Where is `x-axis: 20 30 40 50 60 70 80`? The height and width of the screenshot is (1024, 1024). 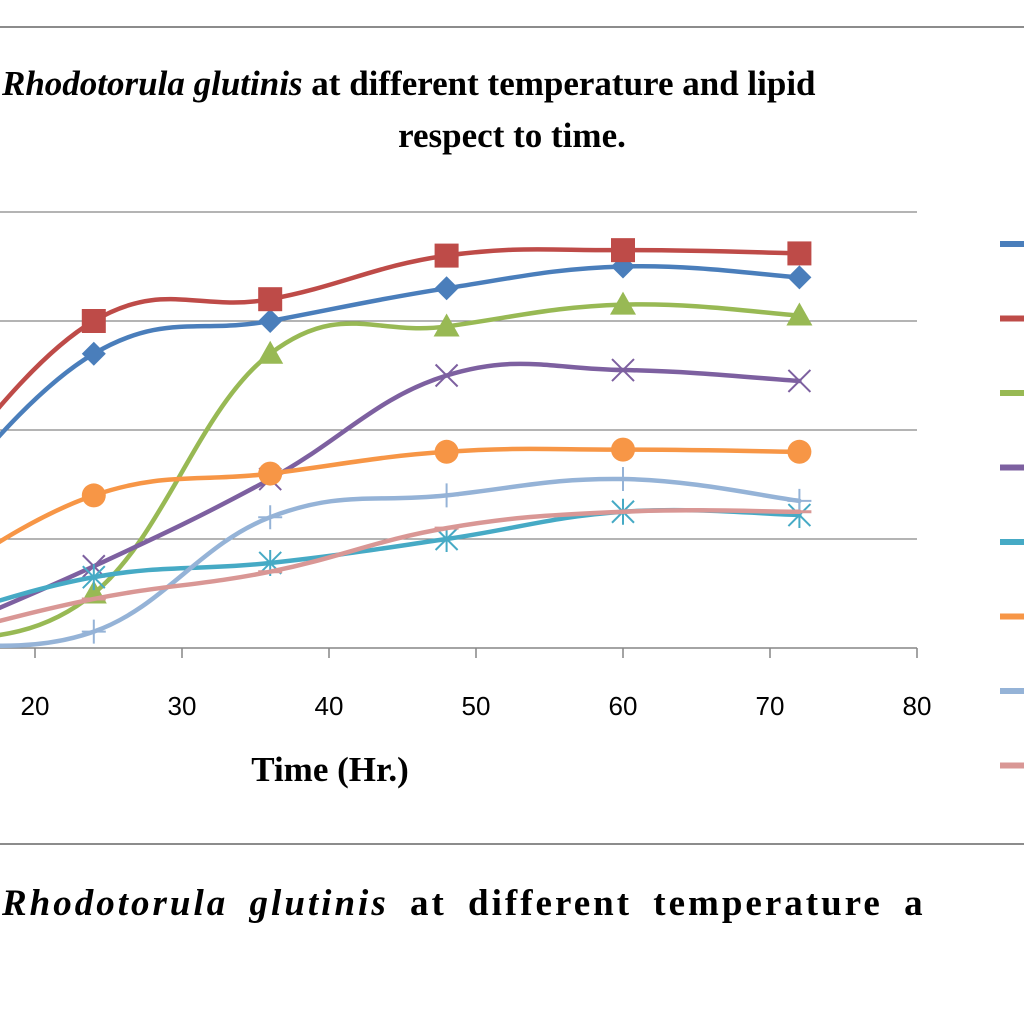 x-axis: 20 30 40 50 60 70 80 is located at coordinates (466, 684).